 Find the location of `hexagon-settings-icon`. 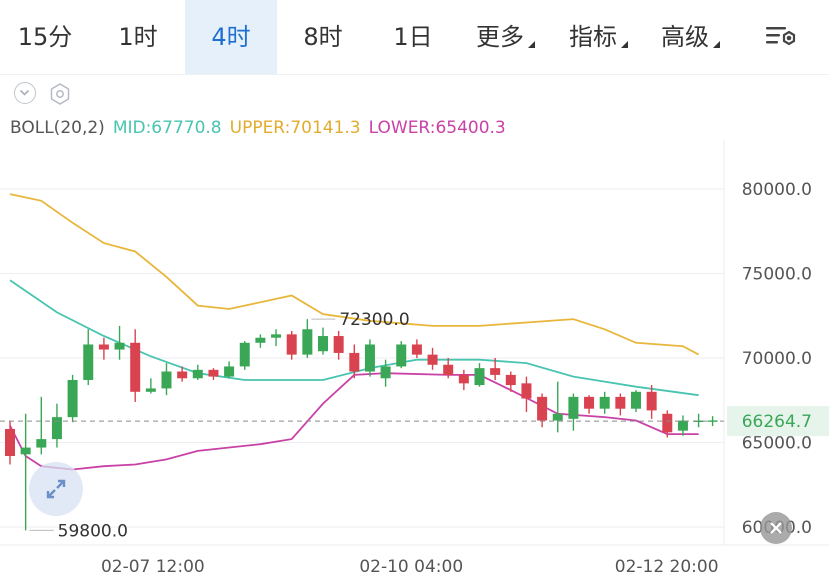

hexagon-settings-icon is located at coordinates (60, 94).